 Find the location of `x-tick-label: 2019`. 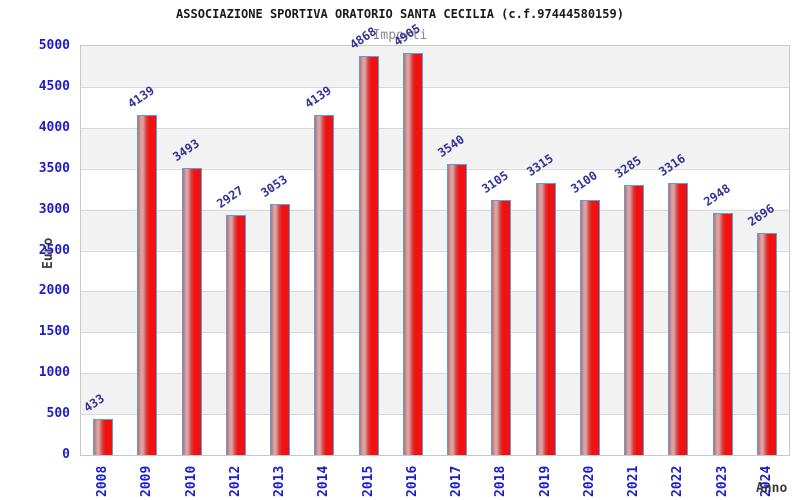

x-tick-label: 2019 is located at coordinates (545, 481).